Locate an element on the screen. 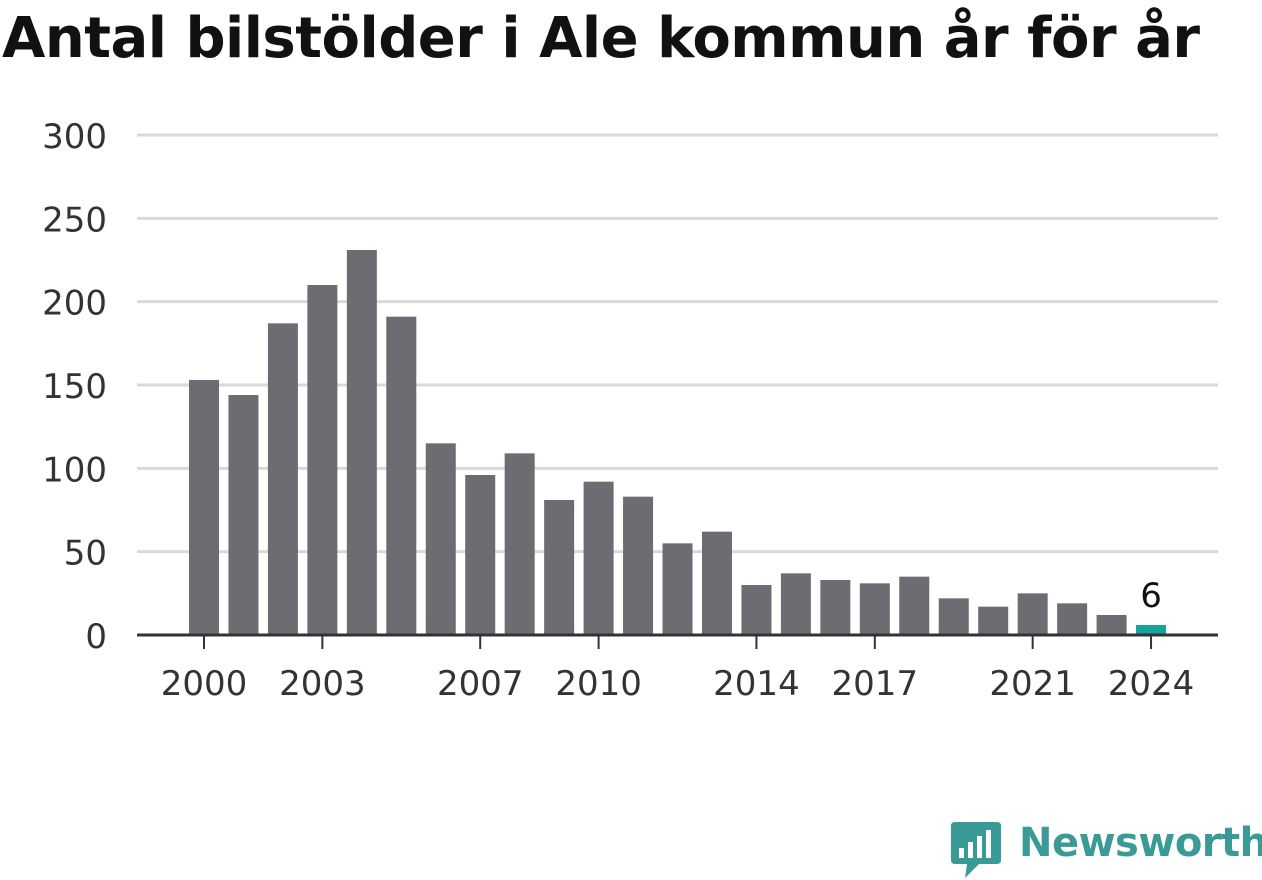  x-tick-label: 2017 is located at coordinates (875, 684).